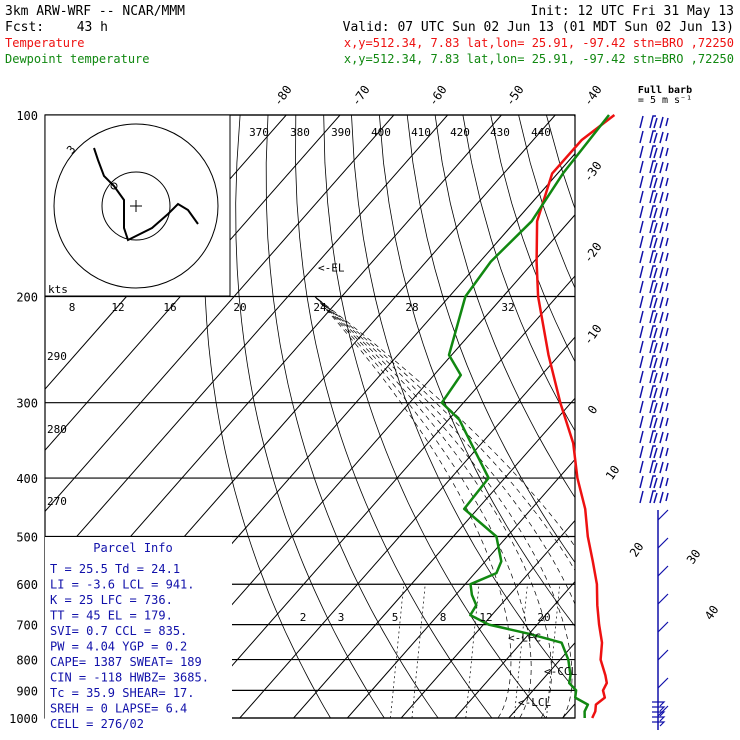 The image size is (740, 740). What do you see at coordinates (24, 27) in the screenshot?
I see `forecast-label: Fcst:` at bounding box center [24, 27].